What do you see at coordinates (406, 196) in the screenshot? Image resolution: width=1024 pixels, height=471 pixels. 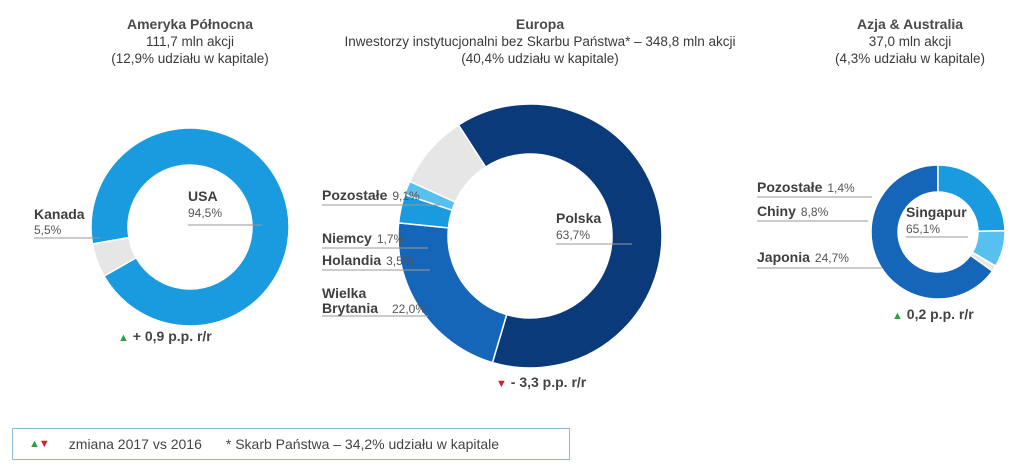 I see `value-pozostale: 9,1%` at bounding box center [406, 196].